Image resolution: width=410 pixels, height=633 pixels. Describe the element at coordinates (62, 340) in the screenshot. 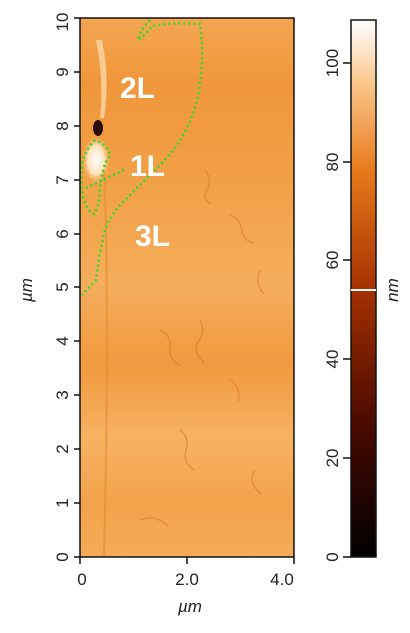

I see `y-tick-label-4: 4` at that location.